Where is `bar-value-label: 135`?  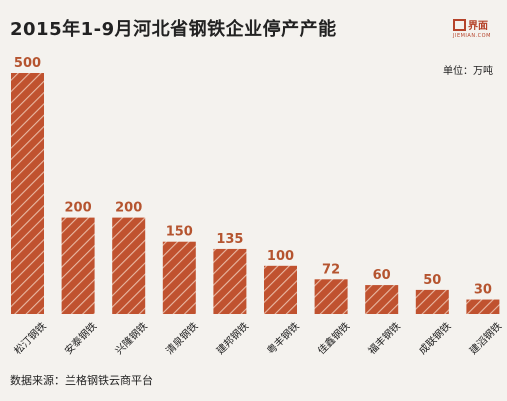 bar-value-label: 135 is located at coordinates (229, 239).